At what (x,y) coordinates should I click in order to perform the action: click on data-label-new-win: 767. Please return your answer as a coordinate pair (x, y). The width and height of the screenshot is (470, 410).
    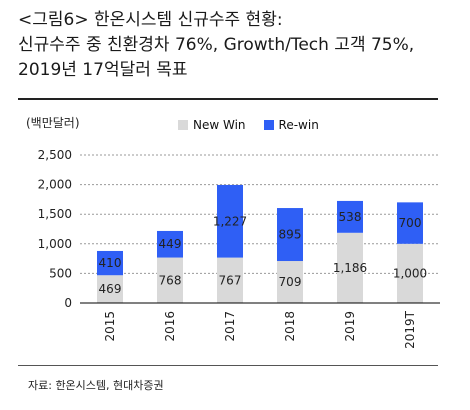
    Looking at the image, I should click on (230, 280).